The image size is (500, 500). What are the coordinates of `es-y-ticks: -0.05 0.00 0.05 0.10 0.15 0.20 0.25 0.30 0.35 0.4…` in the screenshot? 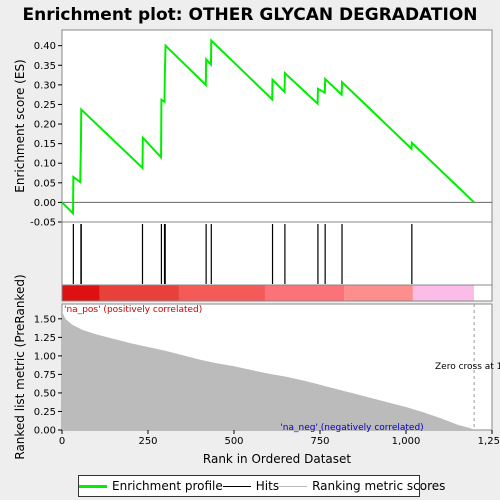 It's located at (46, 135).